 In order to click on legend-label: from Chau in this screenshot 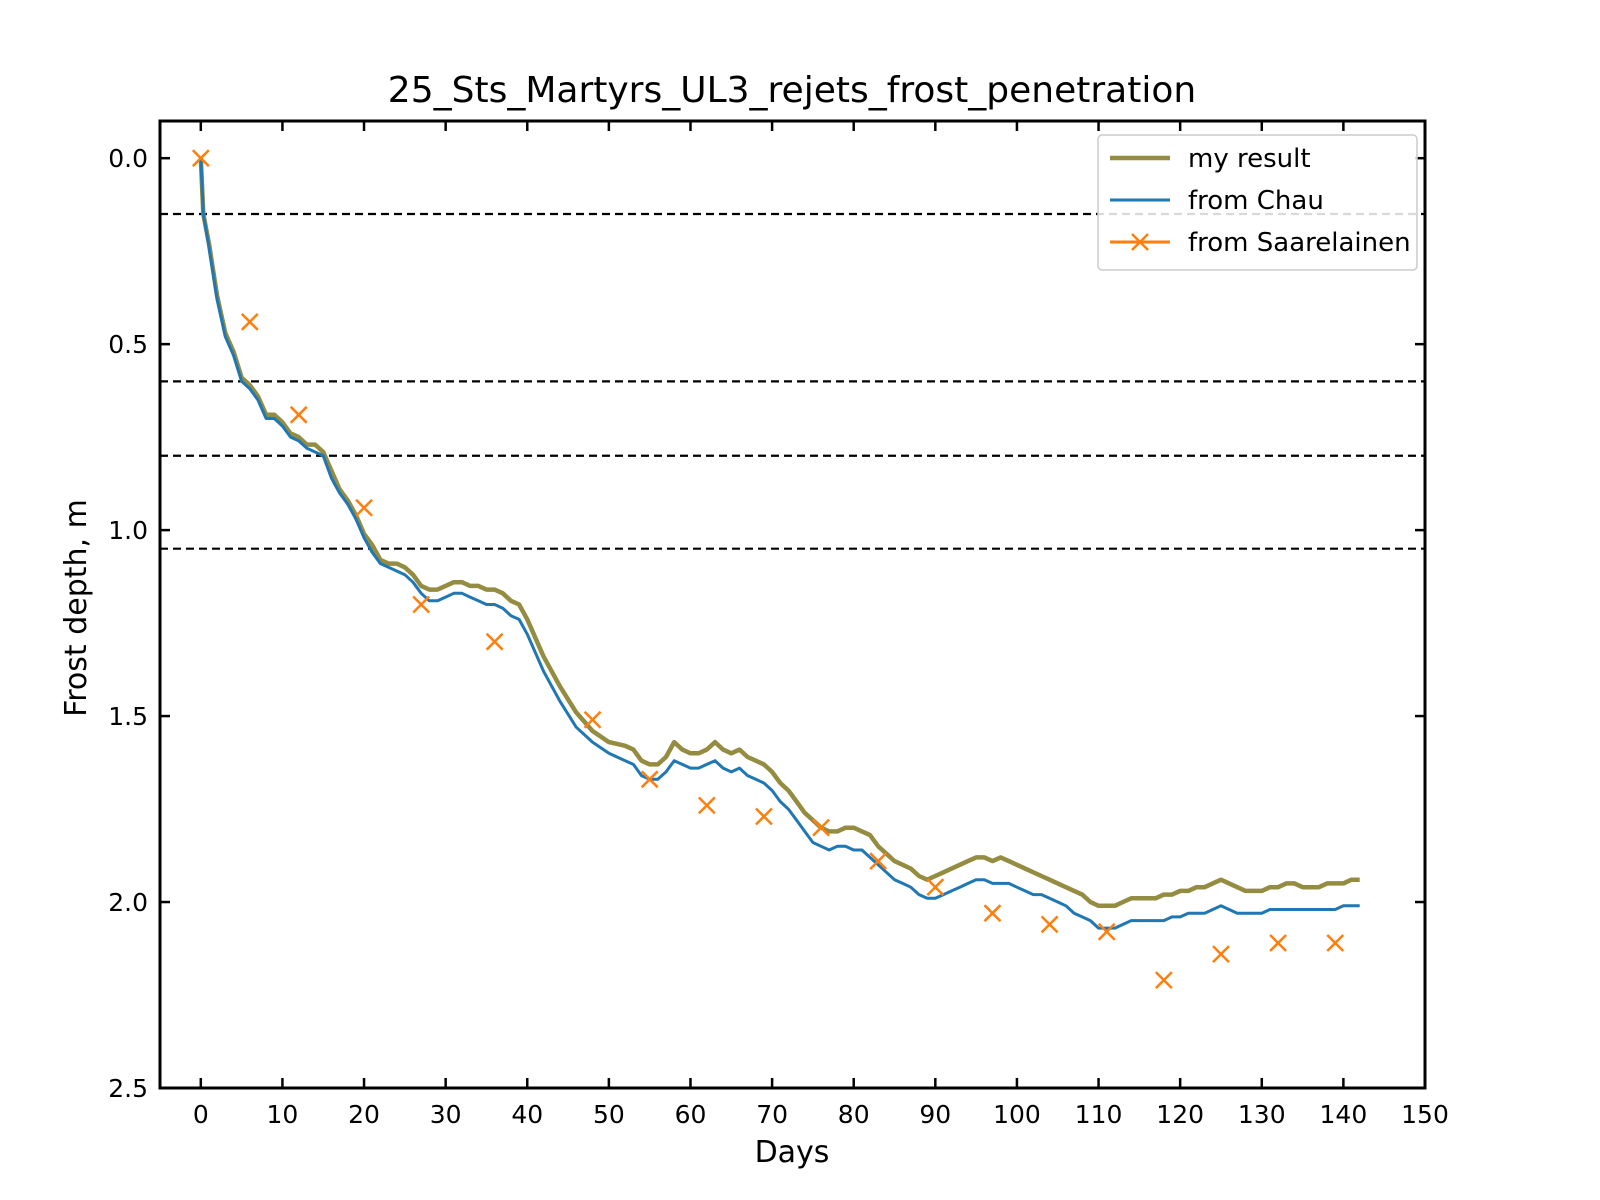, I will do `click(1256, 201)`.